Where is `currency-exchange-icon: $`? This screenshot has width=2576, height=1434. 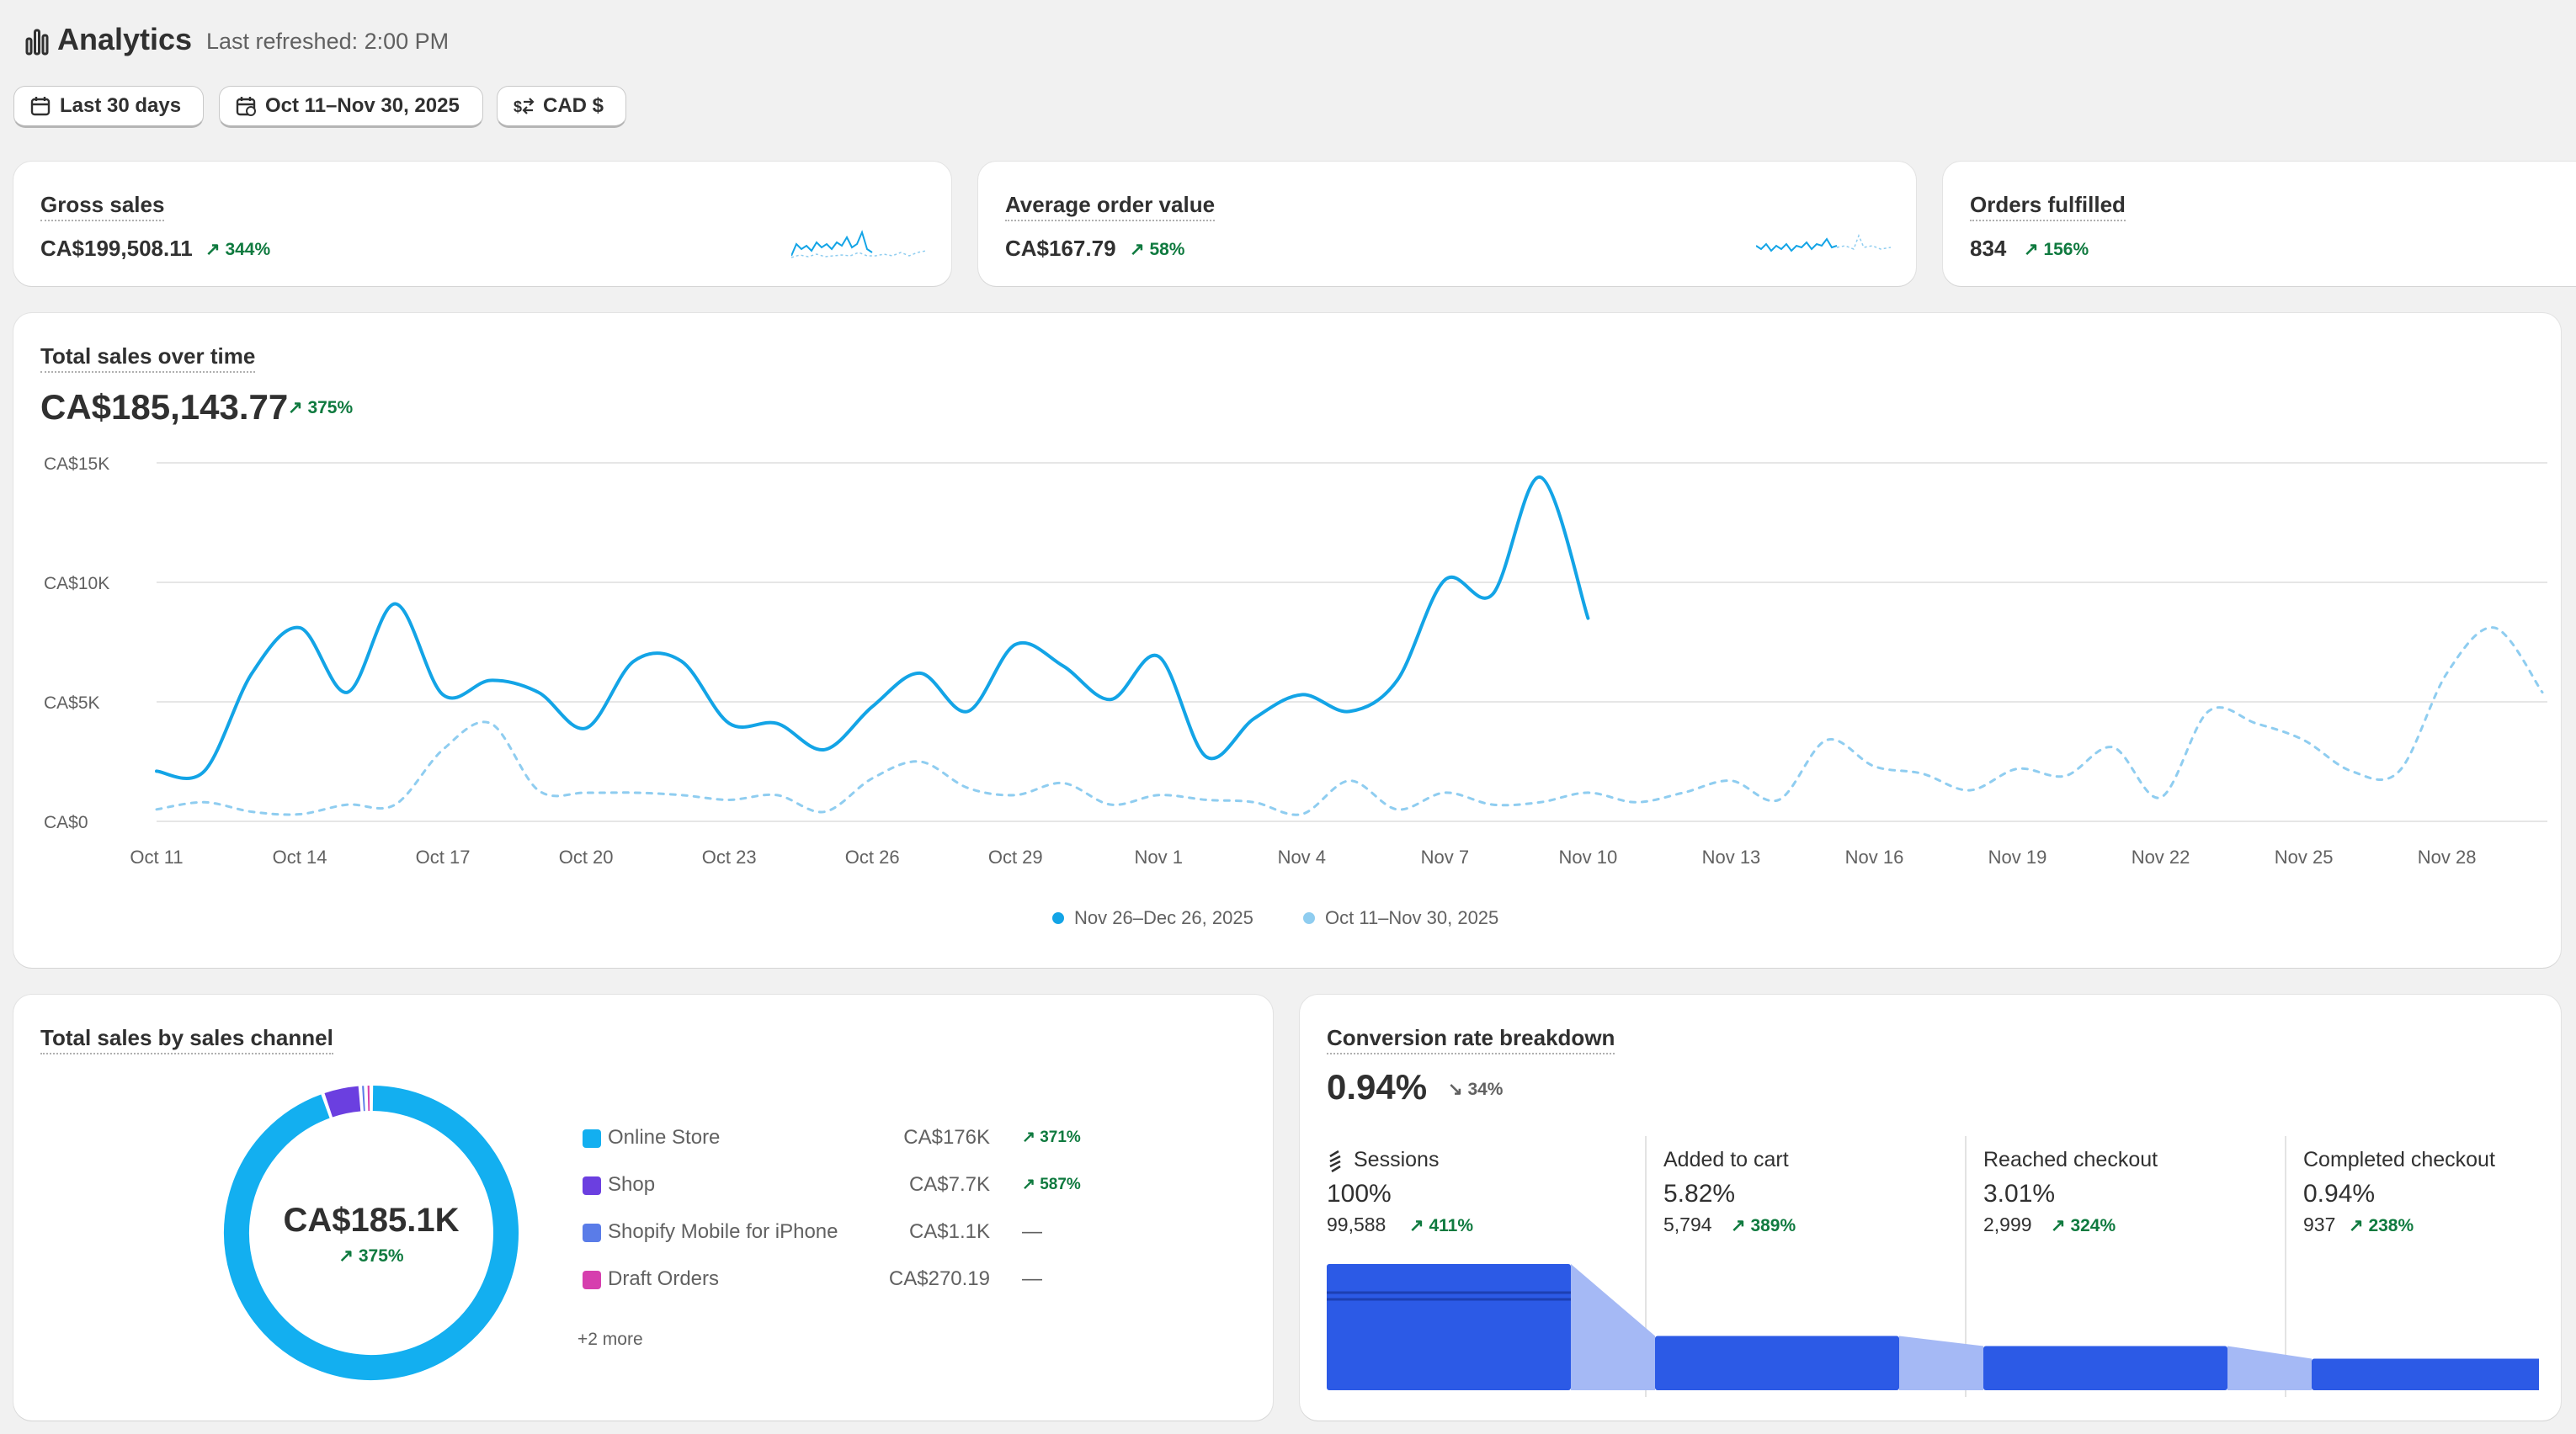
currency-exchange-icon: $ is located at coordinates (524, 106).